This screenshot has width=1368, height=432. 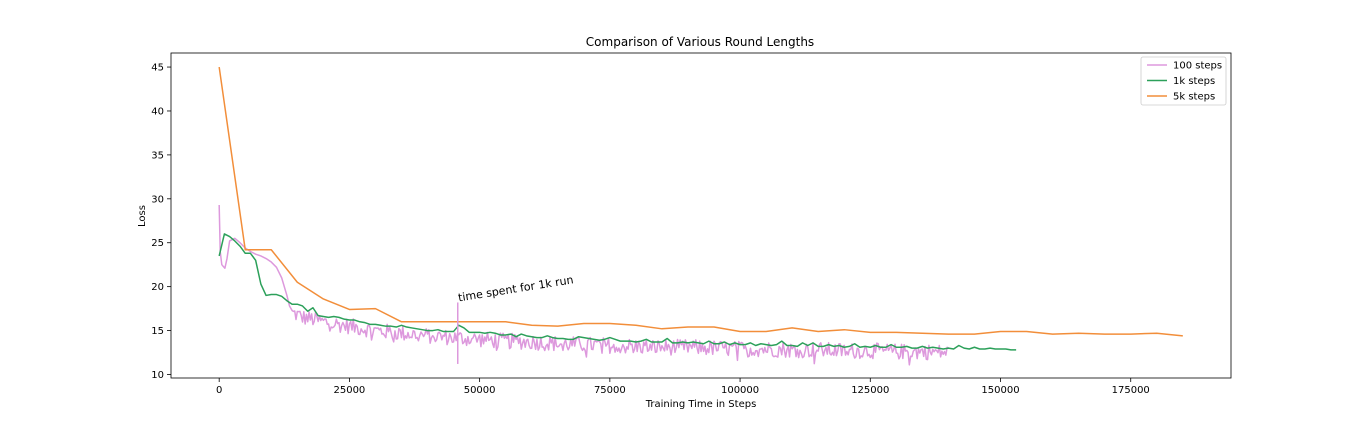 What do you see at coordinates (157, 111) in the screenshot?
I see `y-tick-label: 40` at bounding box center [157, 111].